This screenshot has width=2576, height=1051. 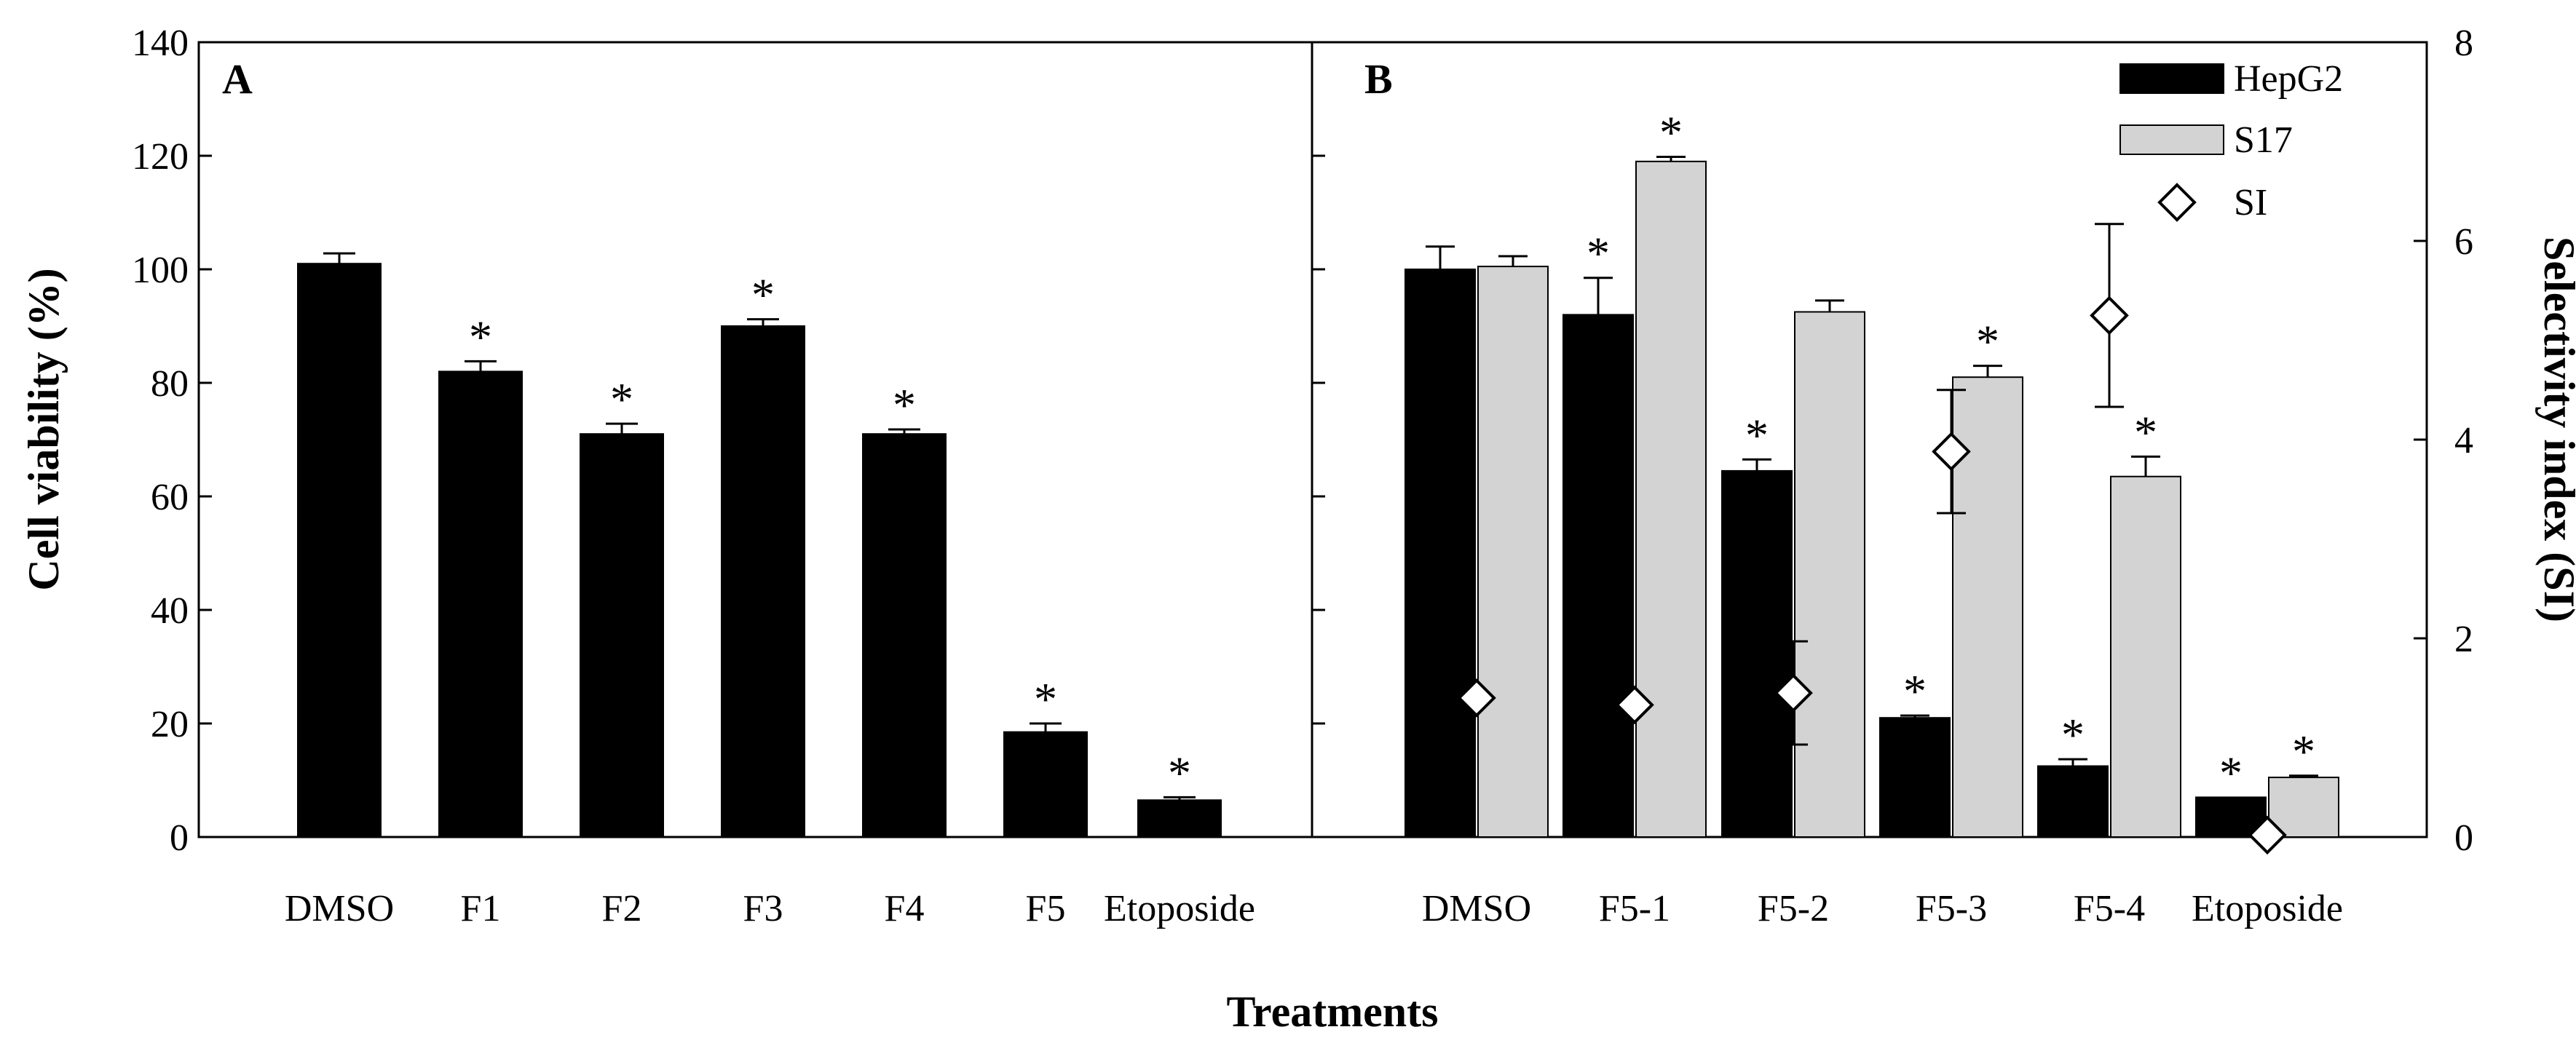 What do you see at coordinates (1332, 1012) in the screenshot?
I see `x-axis-title: Treatments` at bounding box center [1332, 1012].